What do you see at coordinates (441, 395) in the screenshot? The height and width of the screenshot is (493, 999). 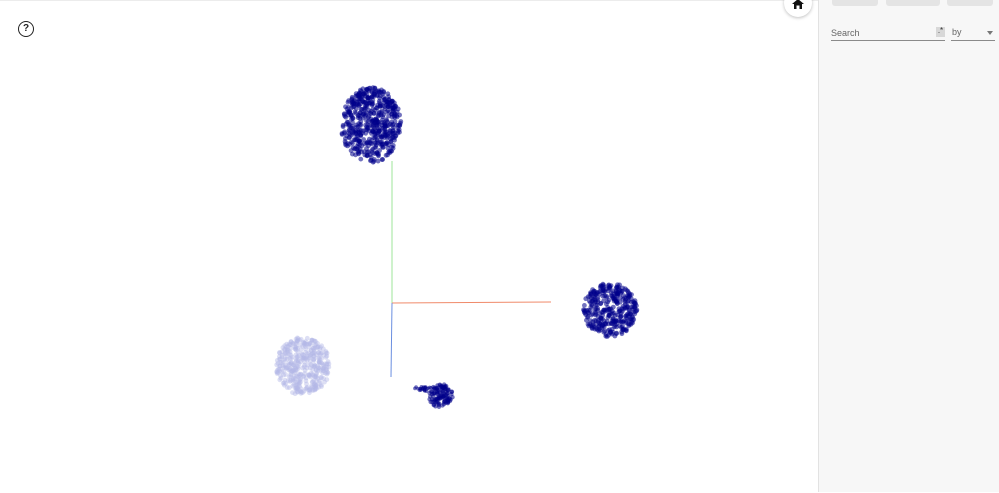 I see `cluster-bottom-small` at bounding box center [441, 395].